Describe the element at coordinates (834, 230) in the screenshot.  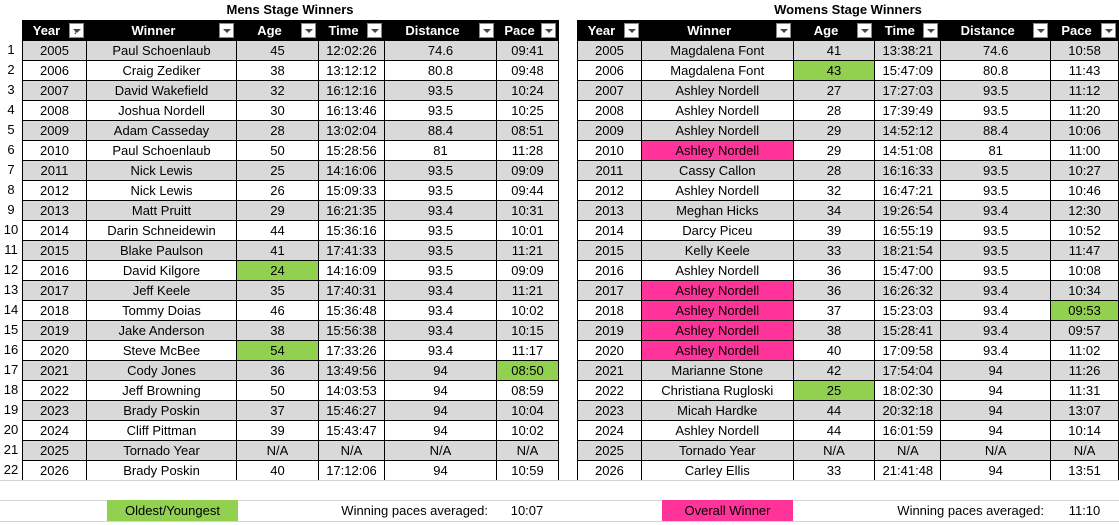
I see `table-cell-age: 39` at that location.